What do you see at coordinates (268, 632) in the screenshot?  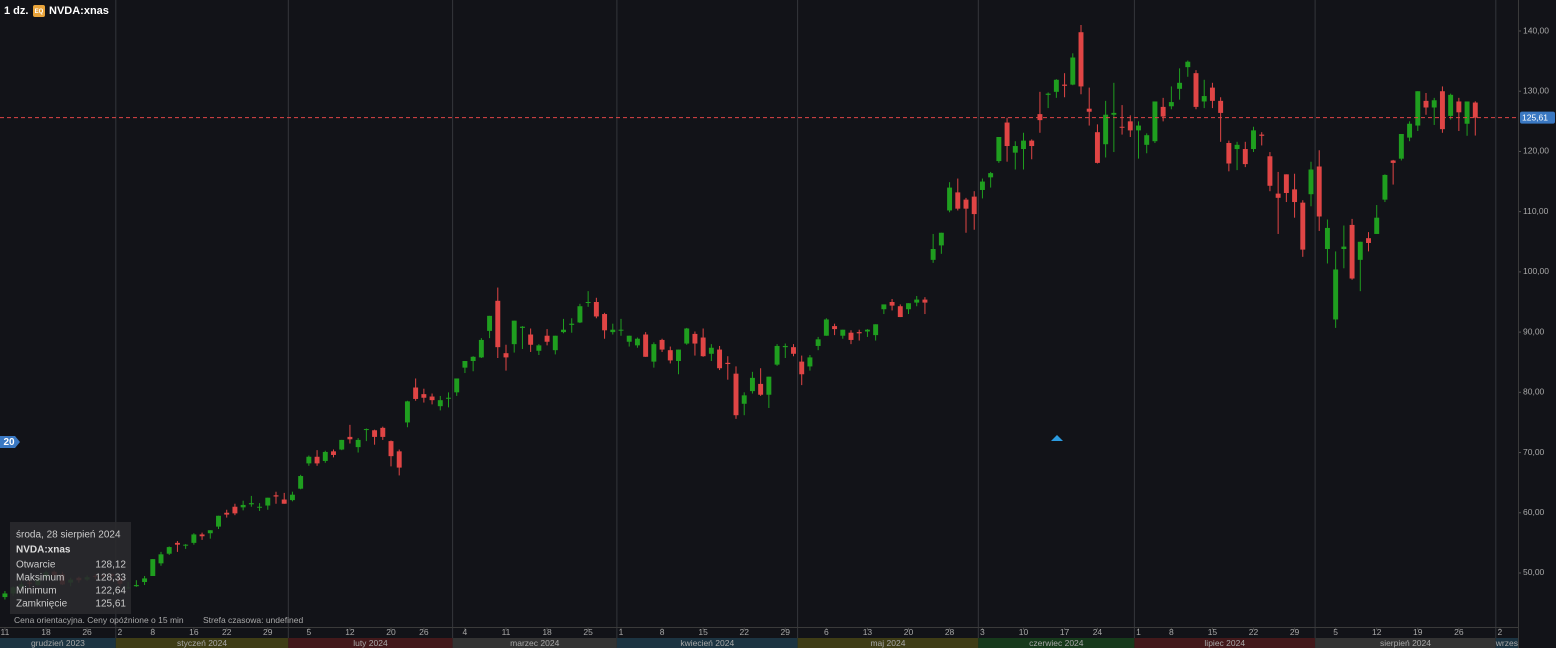 I see `x-tick-label: 29` at bounding box center [268, 632].